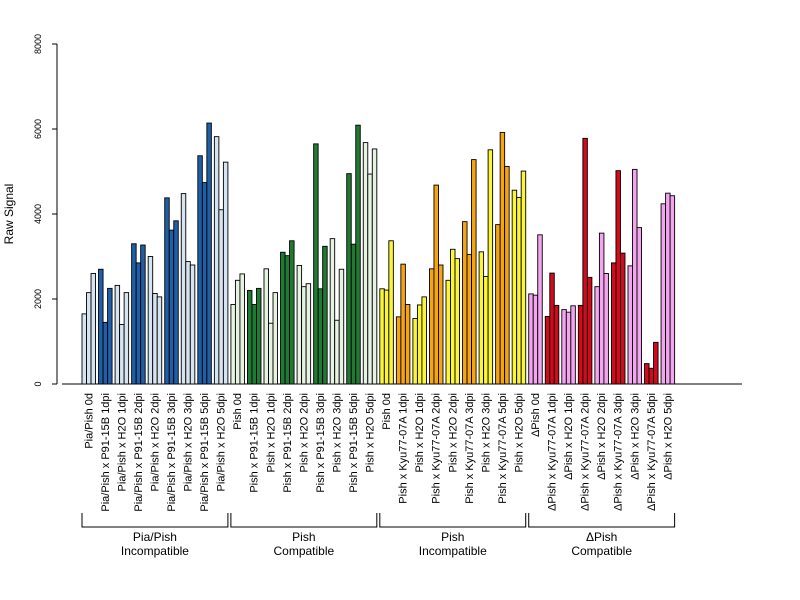 Image resolution: width=800 pixels, height=600 pixels. I want to click on x-tick-label: Pish x P91-15B 3dpi, so click(321, 443).